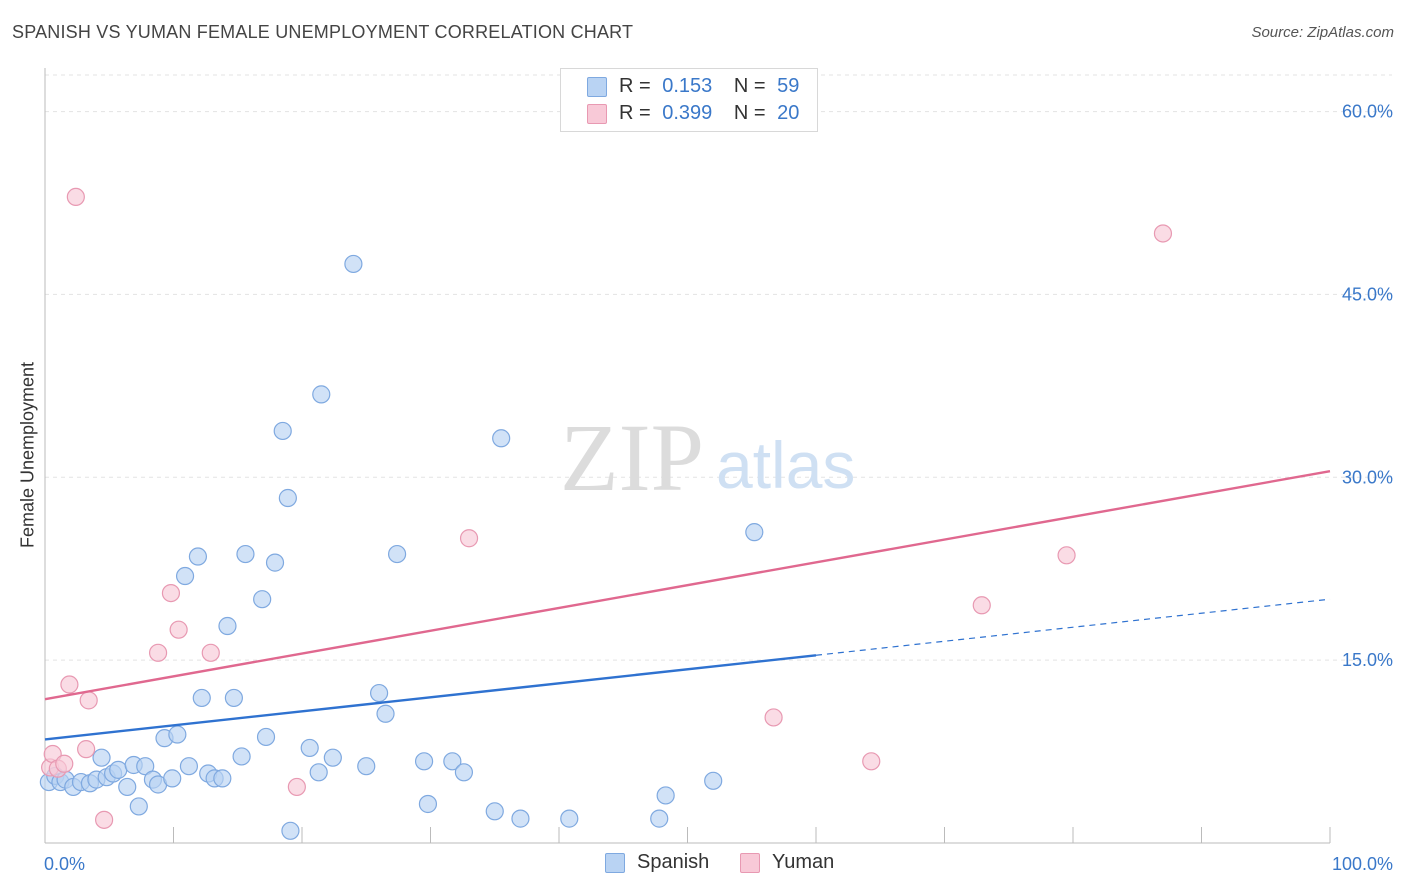 The image size is (1406, 892). Describe the element at coordinates (1367, 660) in the screenshot. I see `y-tick-label: 15.0%` at that location.